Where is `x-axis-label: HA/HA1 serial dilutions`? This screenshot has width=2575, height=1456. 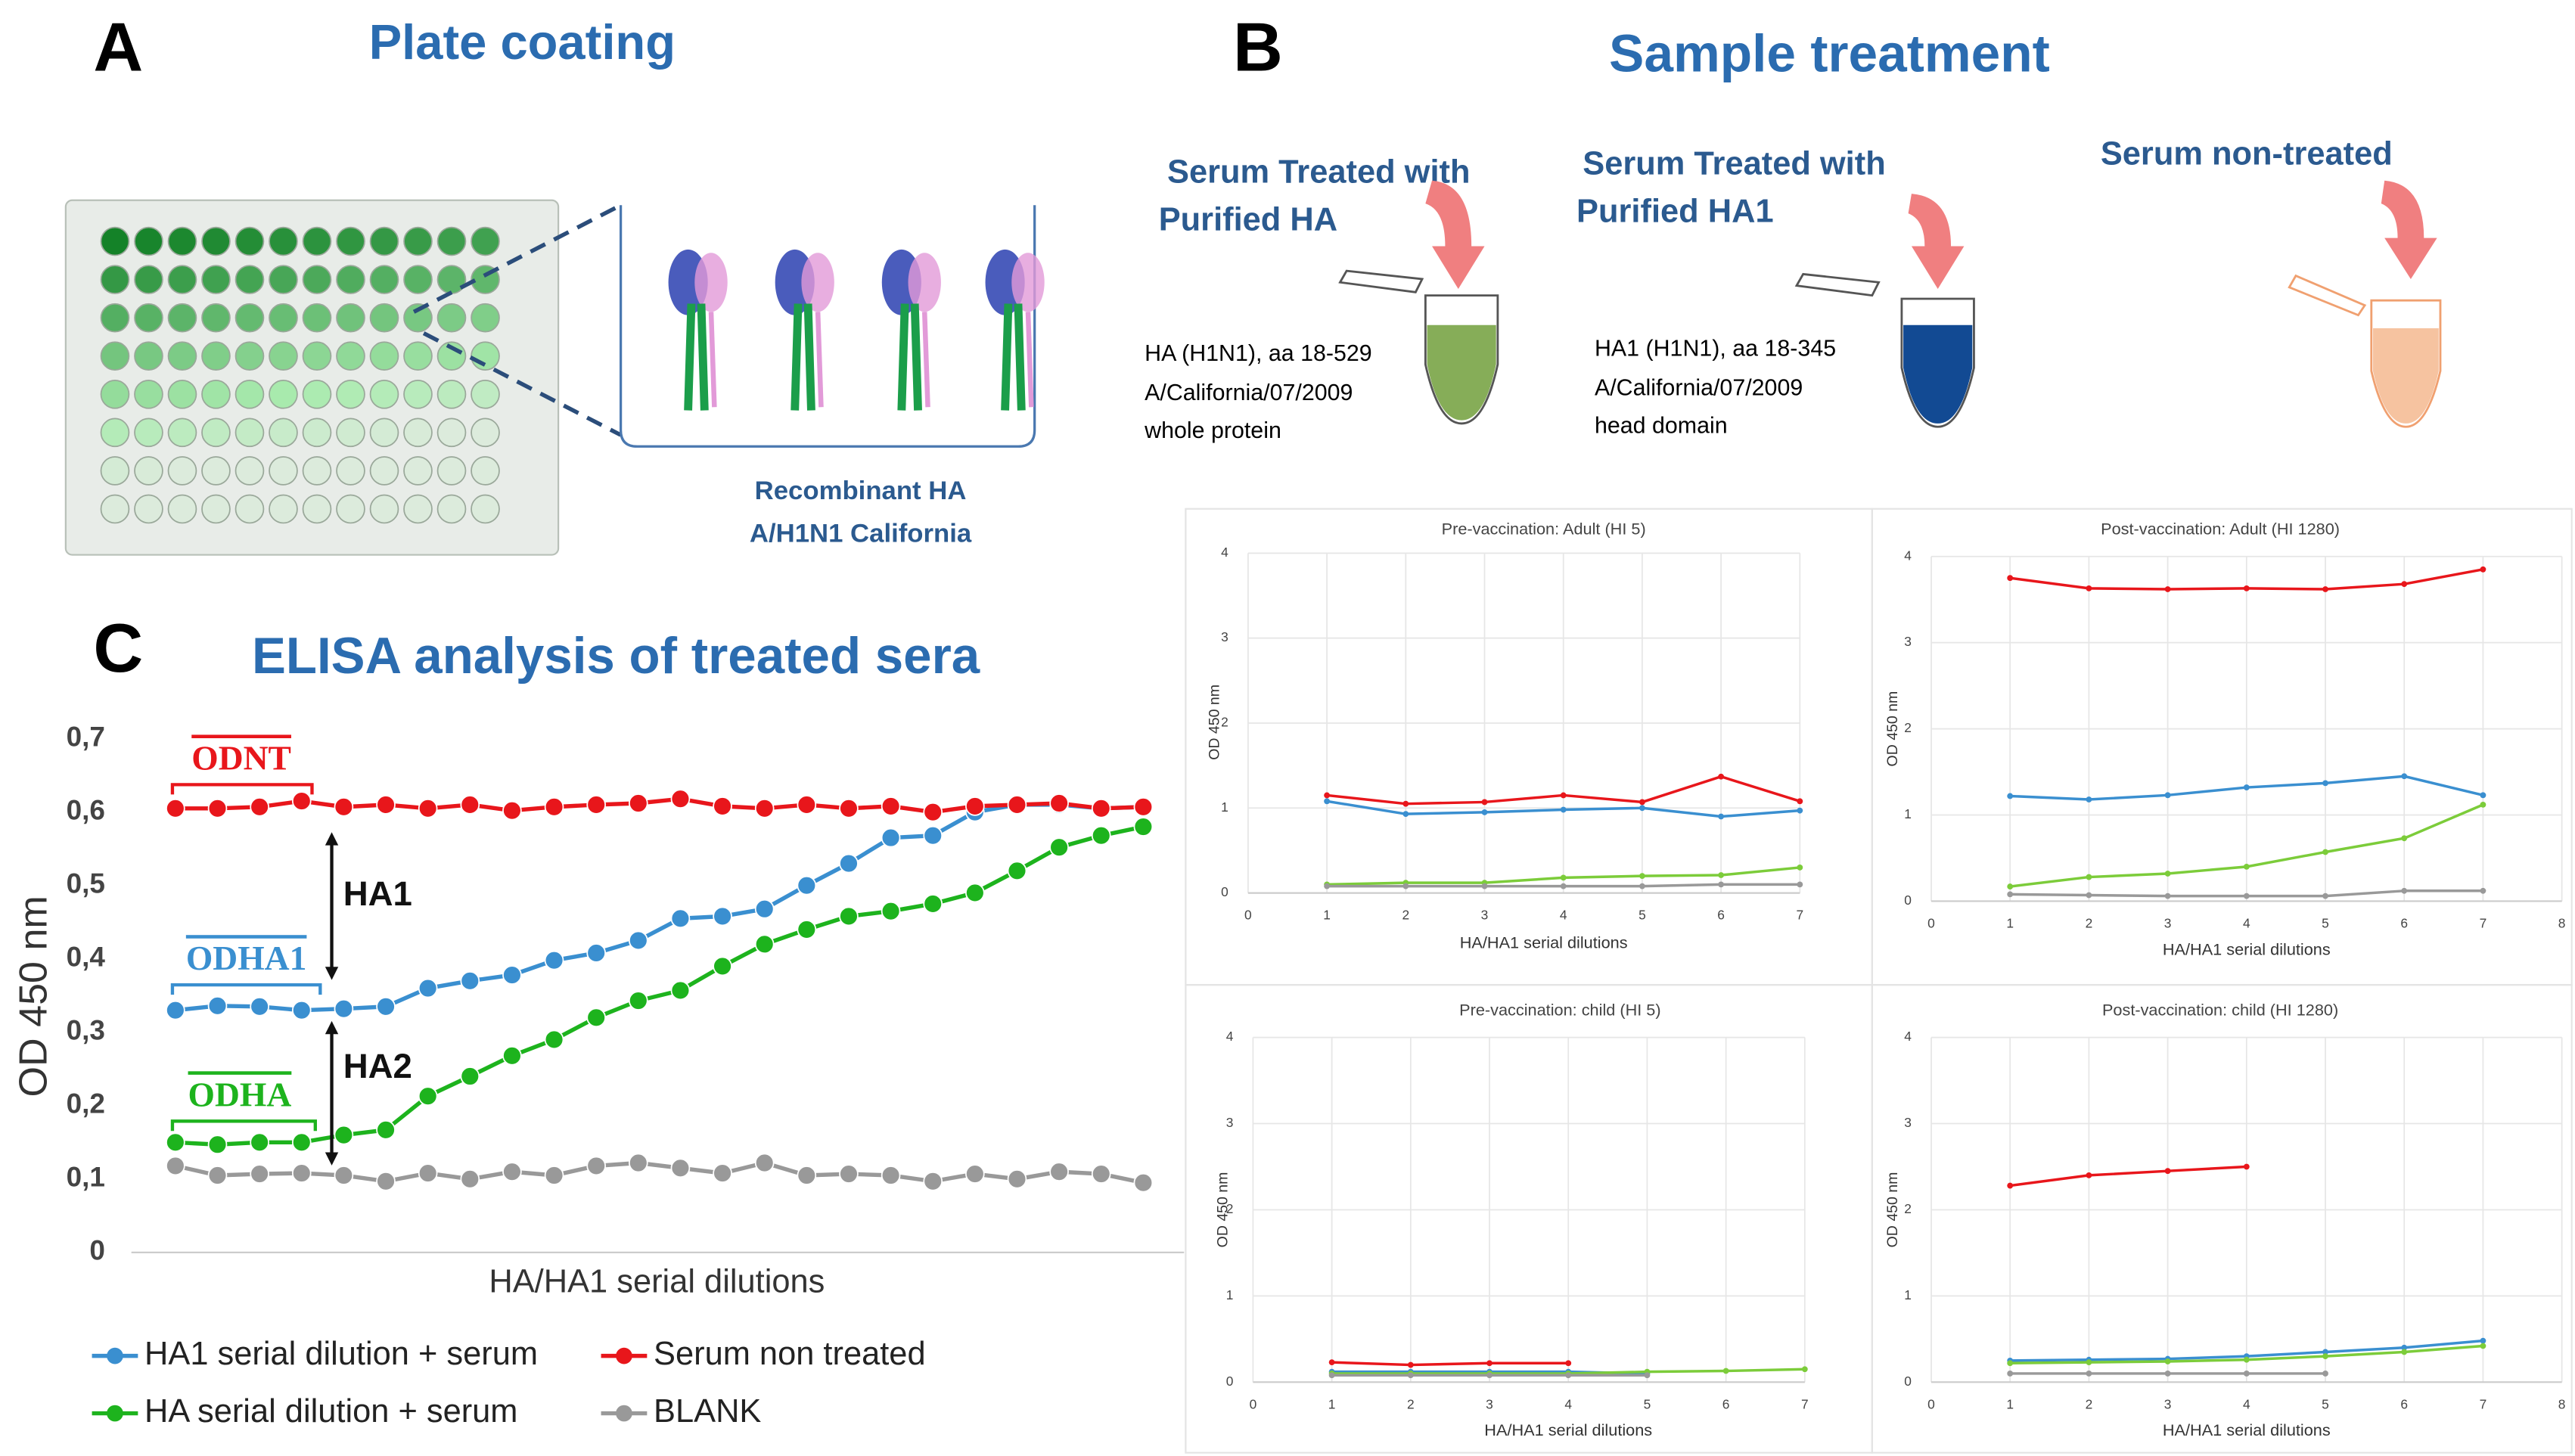
x-axis-label: HA/HA1 serial dilutions is located at coordinates (657, 1282).